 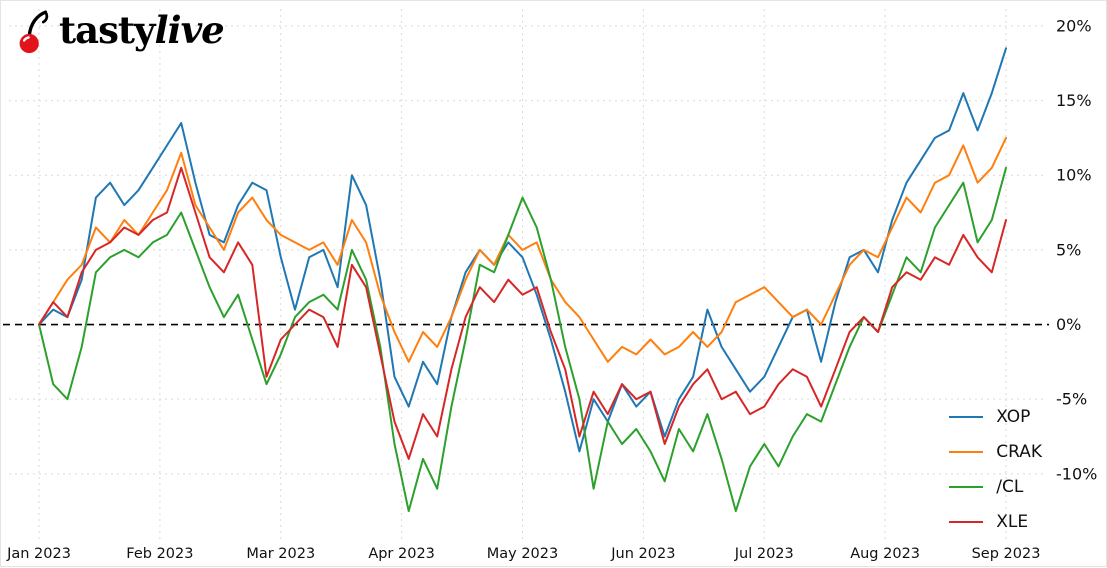 I want to click on tastylive-logo: tastylive, so click(x=120, y=31).